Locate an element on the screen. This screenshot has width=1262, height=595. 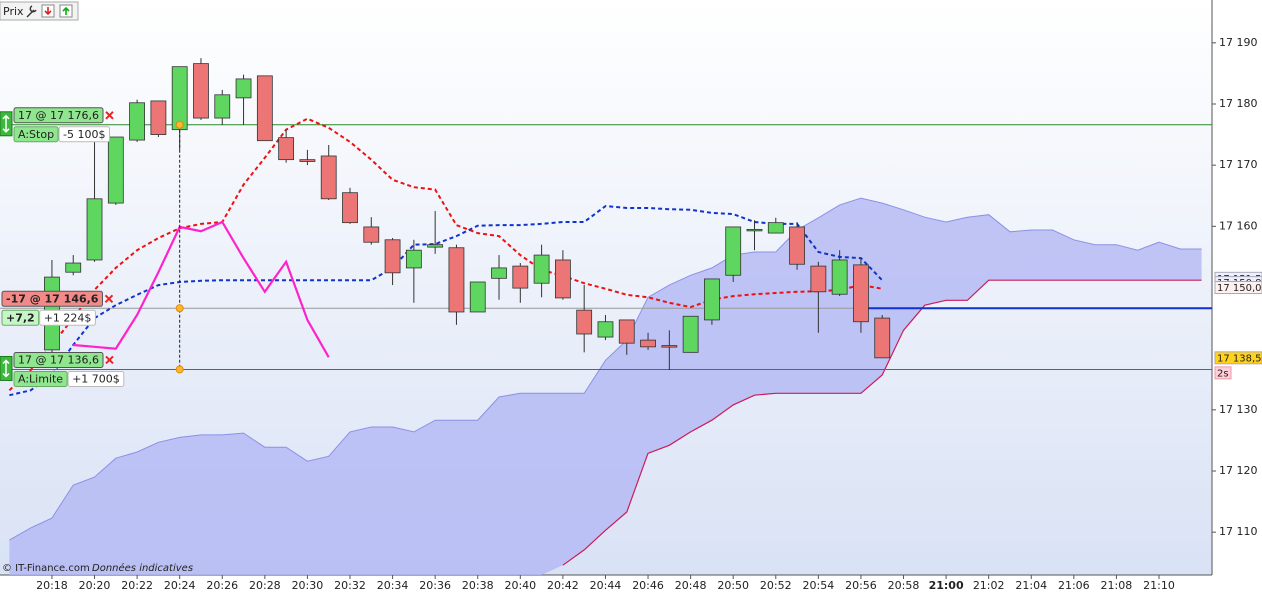
x-tick-label: 21:08 is located at coordinates (1117, 585).